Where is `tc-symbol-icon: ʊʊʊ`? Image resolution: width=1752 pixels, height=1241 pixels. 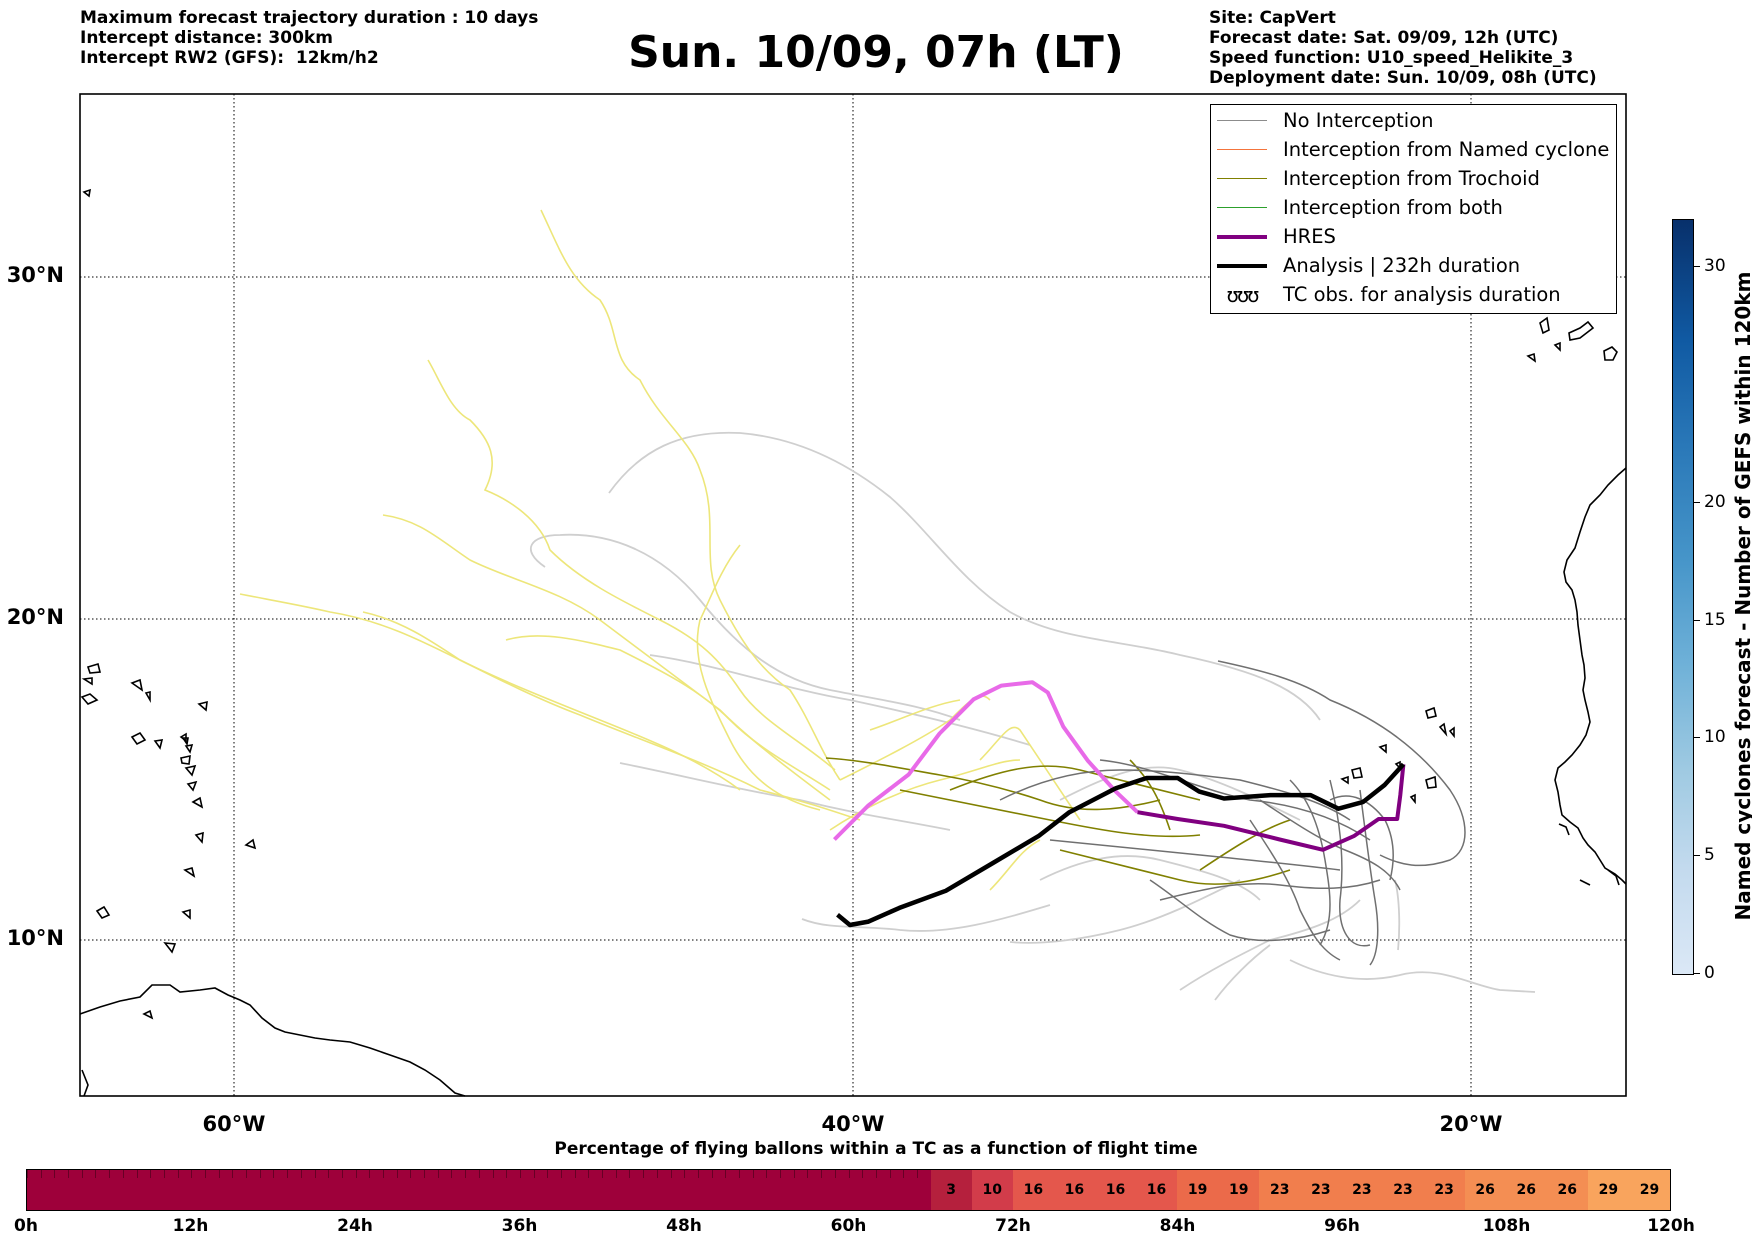
tc-symbol-icon: ʊʊʊ is located at coordinates (1242, 294).